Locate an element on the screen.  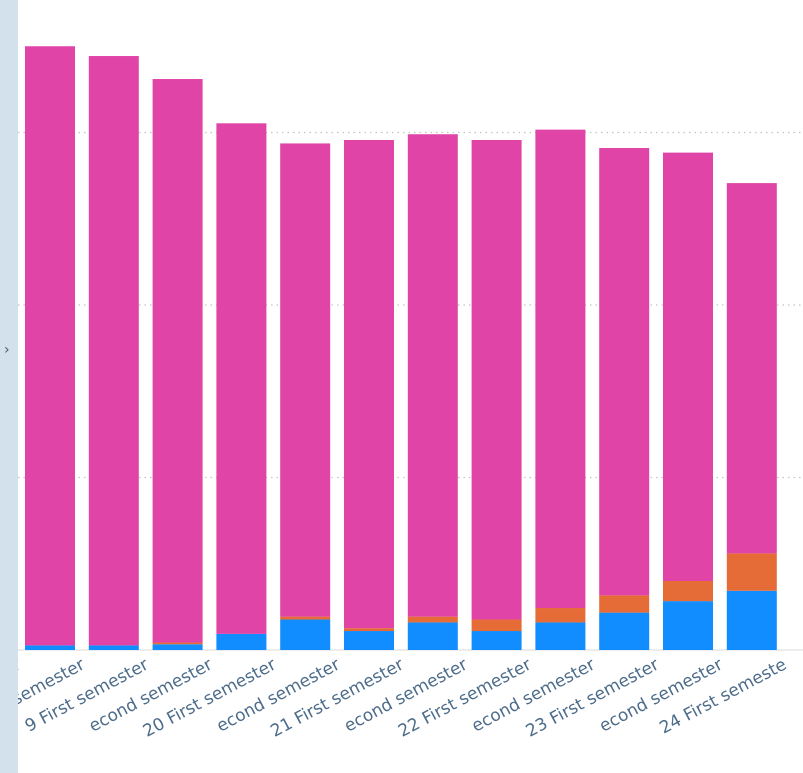
x-tick-label: er is located at coordinates (21, 668).